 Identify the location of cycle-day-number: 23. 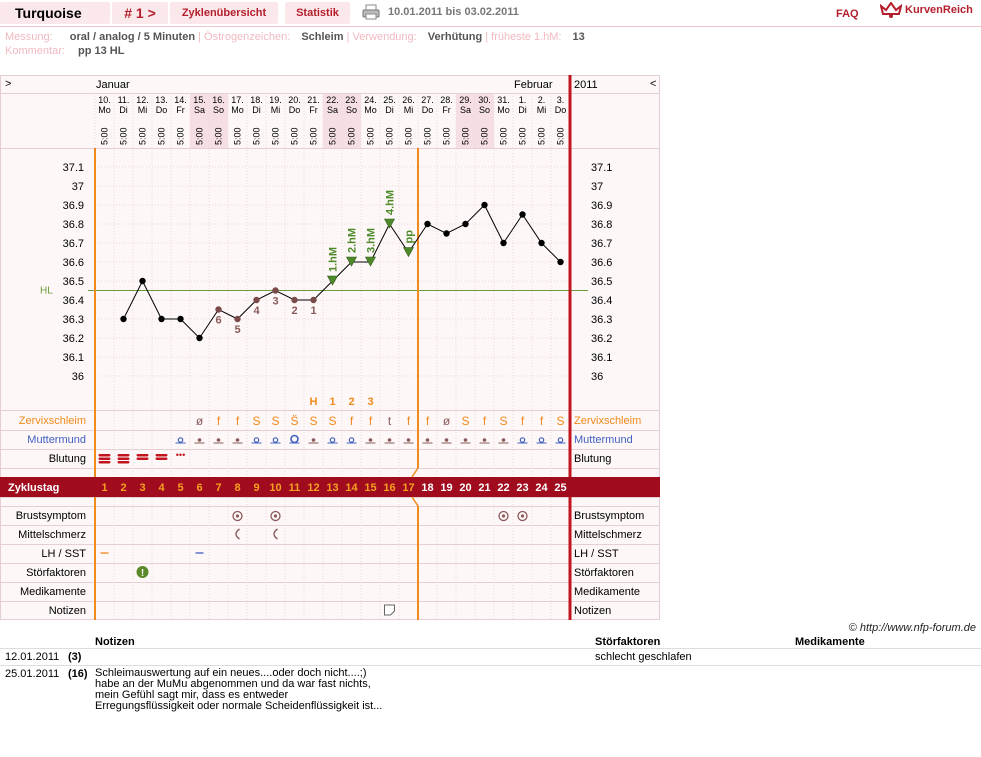
(522, 488).